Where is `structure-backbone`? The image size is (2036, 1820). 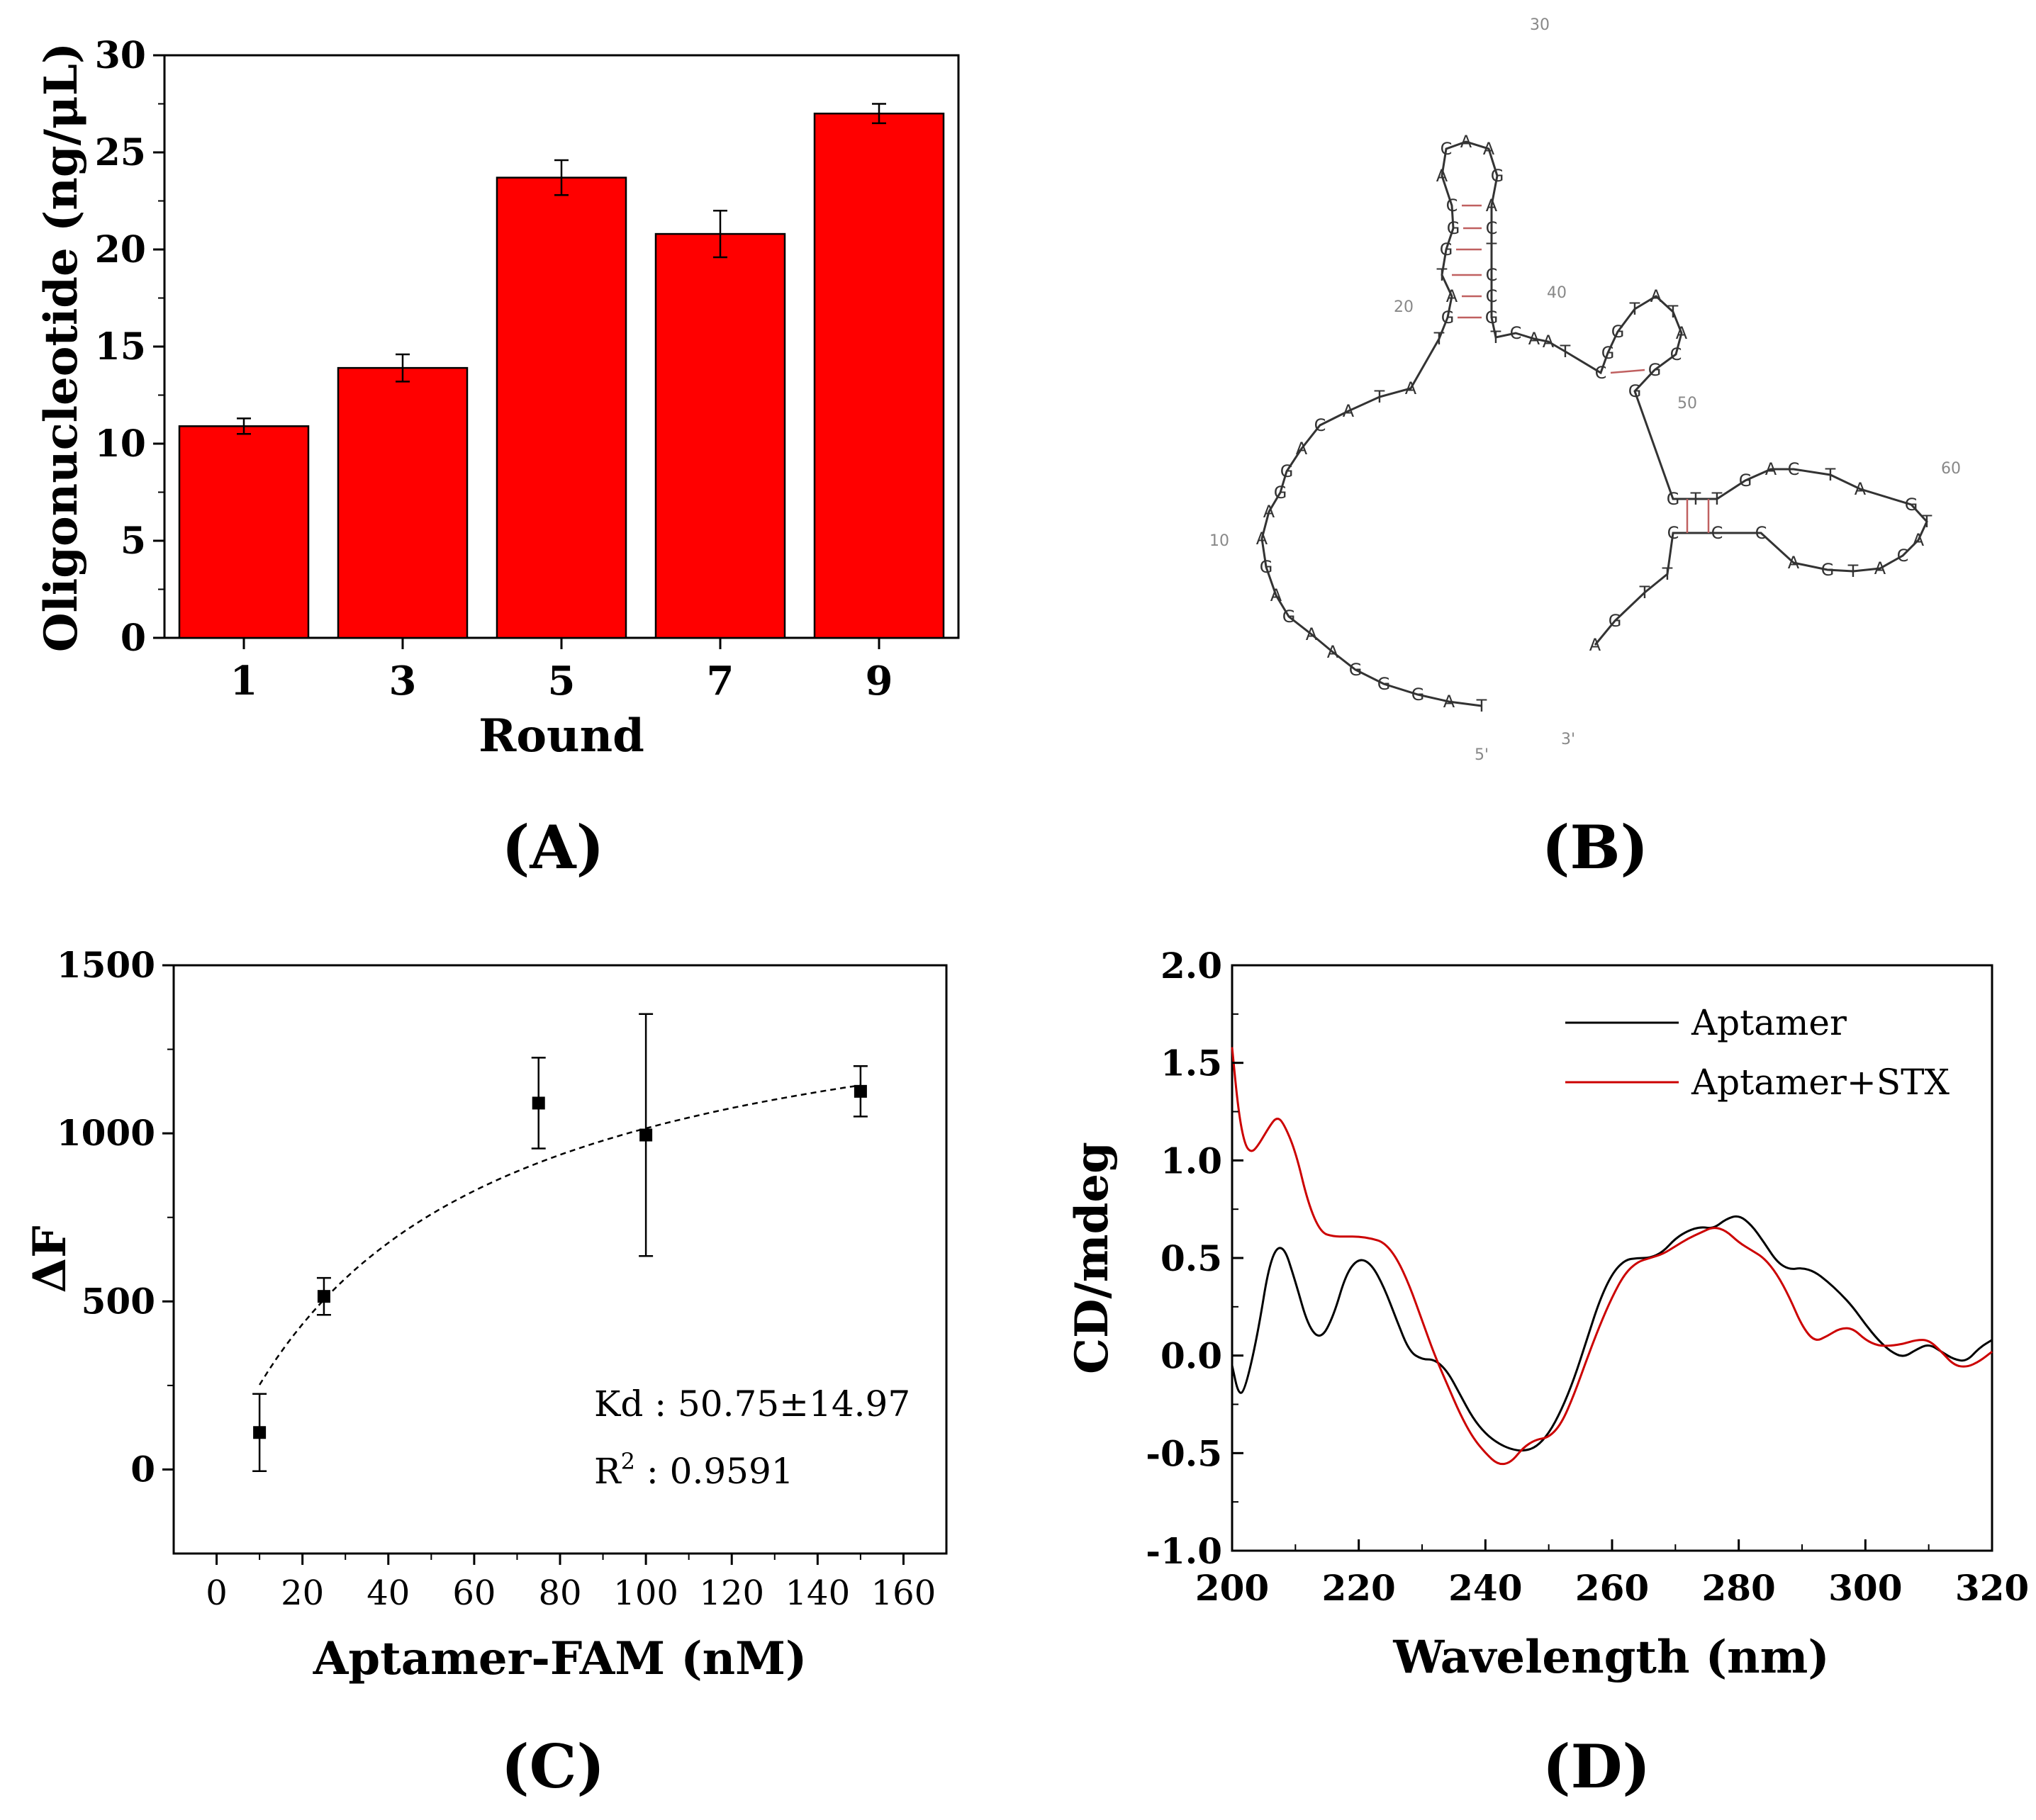 structure-backbone is located at coordinates (1594, 423).